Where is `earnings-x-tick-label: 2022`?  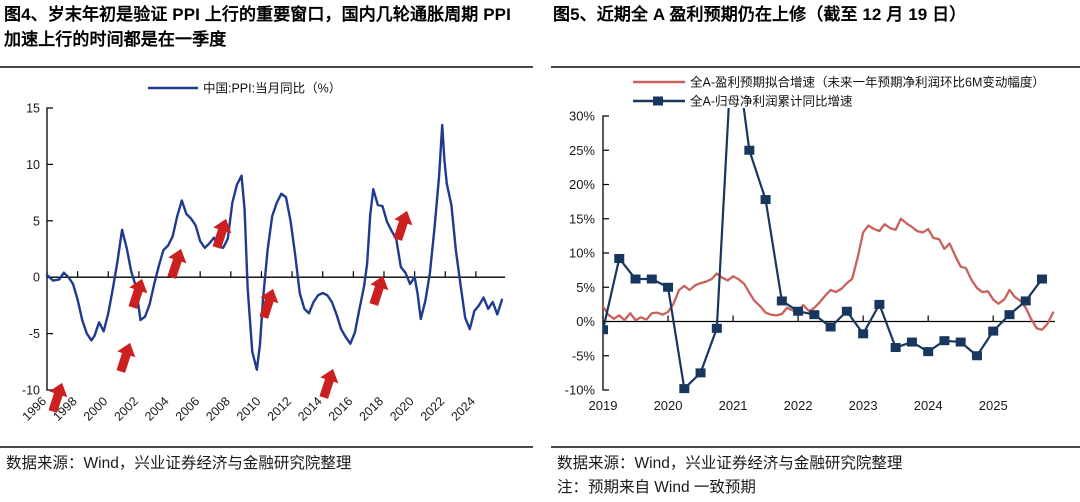
earnings-x-tick-label: 2022 is located at coordinates (798, 405).